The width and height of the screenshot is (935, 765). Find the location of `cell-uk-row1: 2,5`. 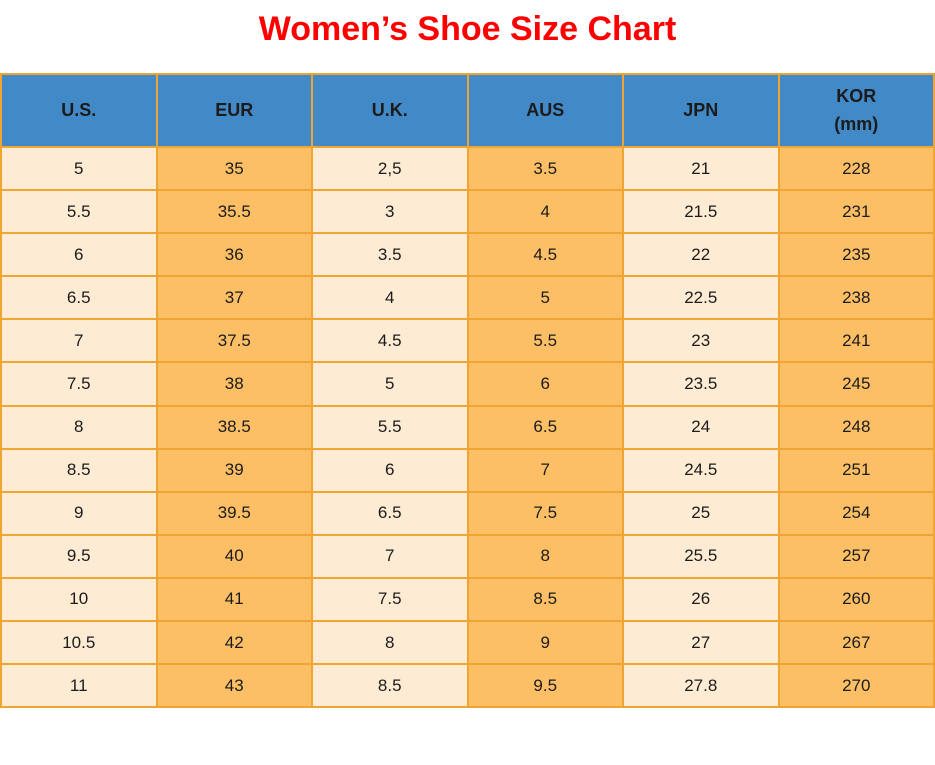

cell-uk-row1: 2,5 is located at coordinates (390, 168).